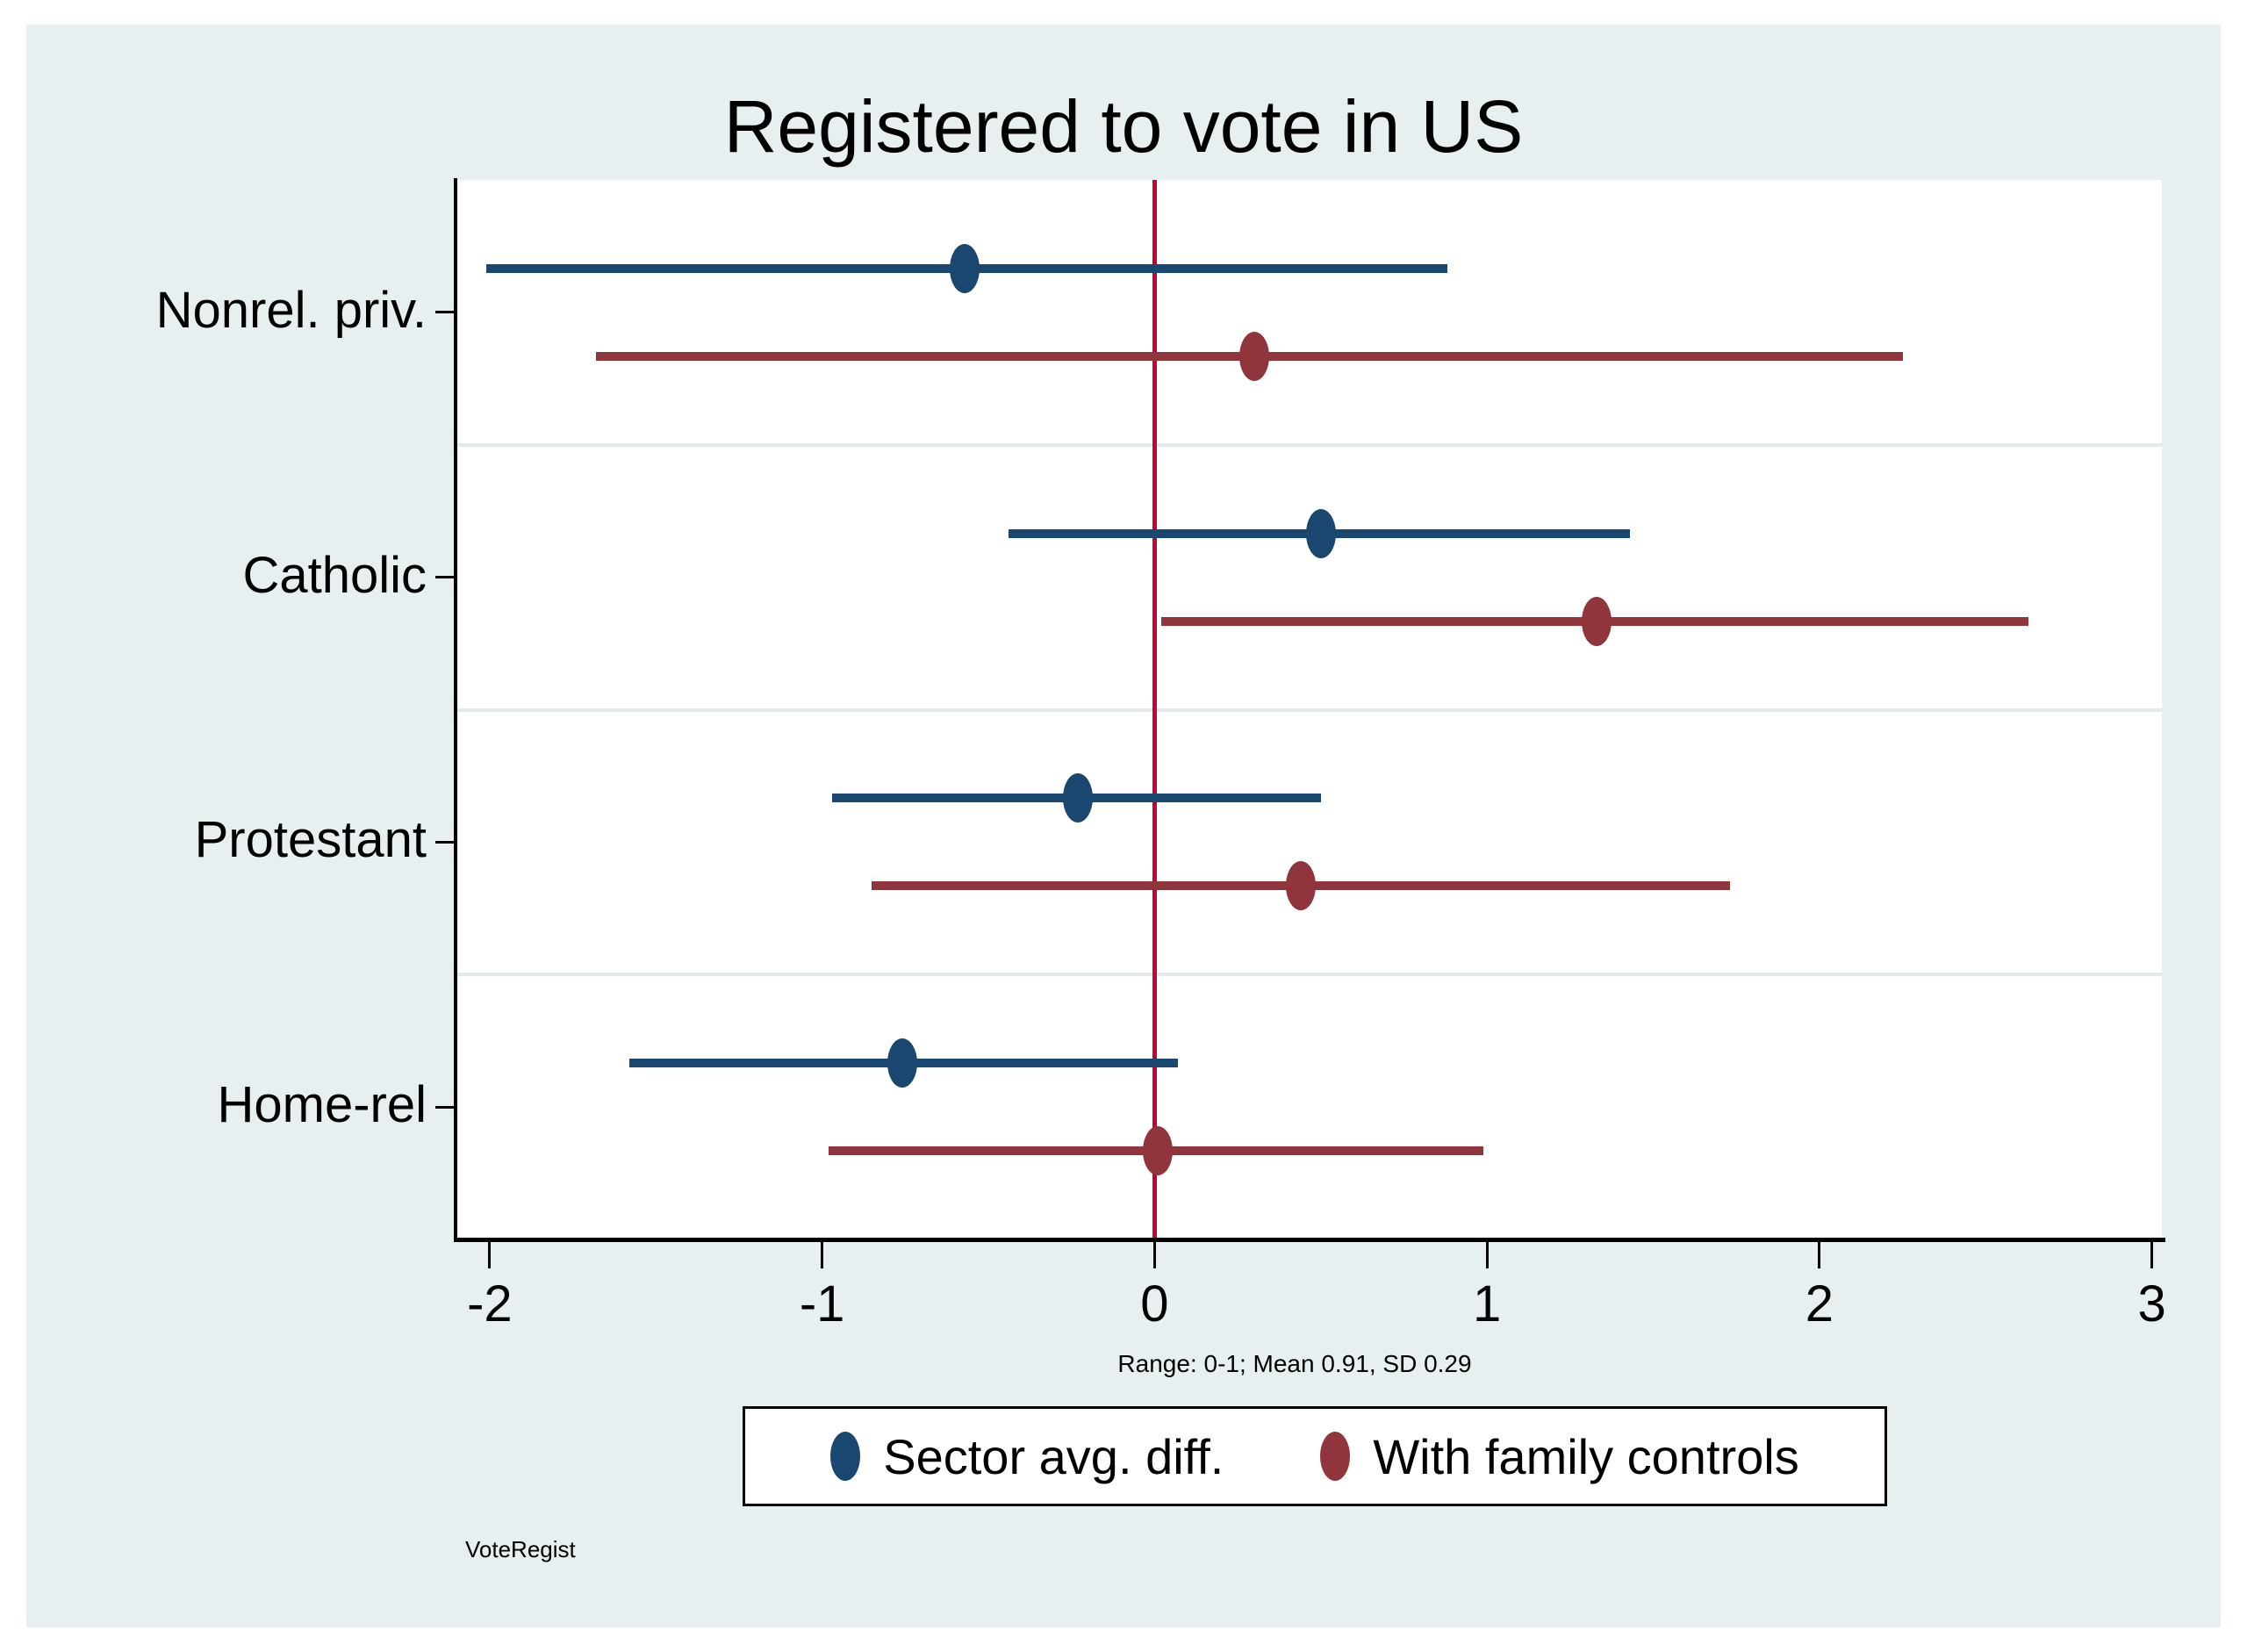 The image size is (2247, 1652). Describe the element at coordinates (1315, 1456) in the screenshot. I see `legend: Sector avg. diff. With family controls` at that location.